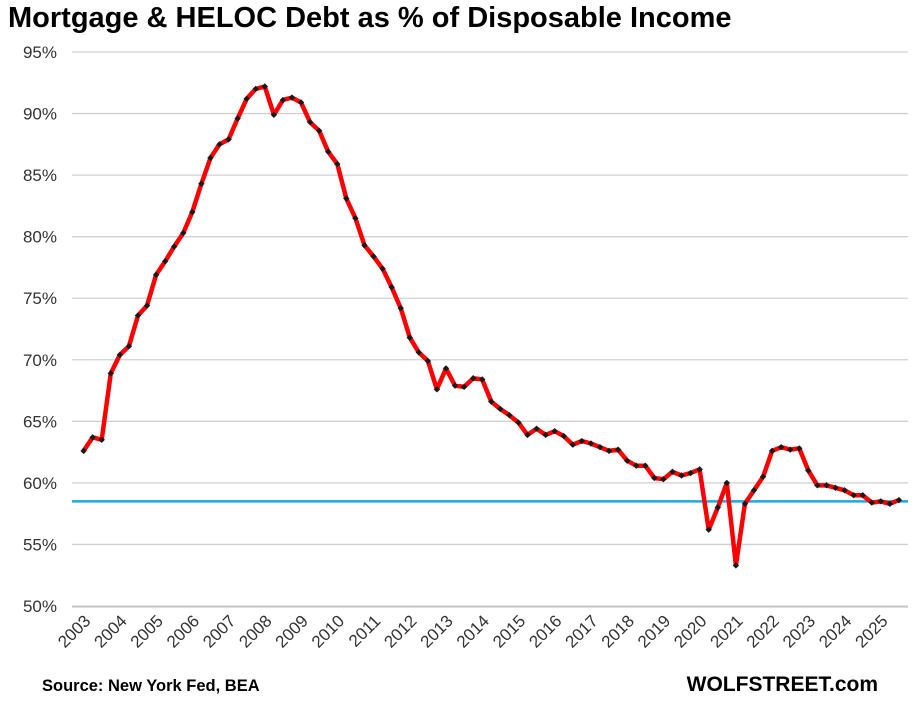 The width and height of the screenshot is (916, 704). Describe the element at coordinates (40, 360) in the screenshot. I see `y-tick-label: 70%` at that location.